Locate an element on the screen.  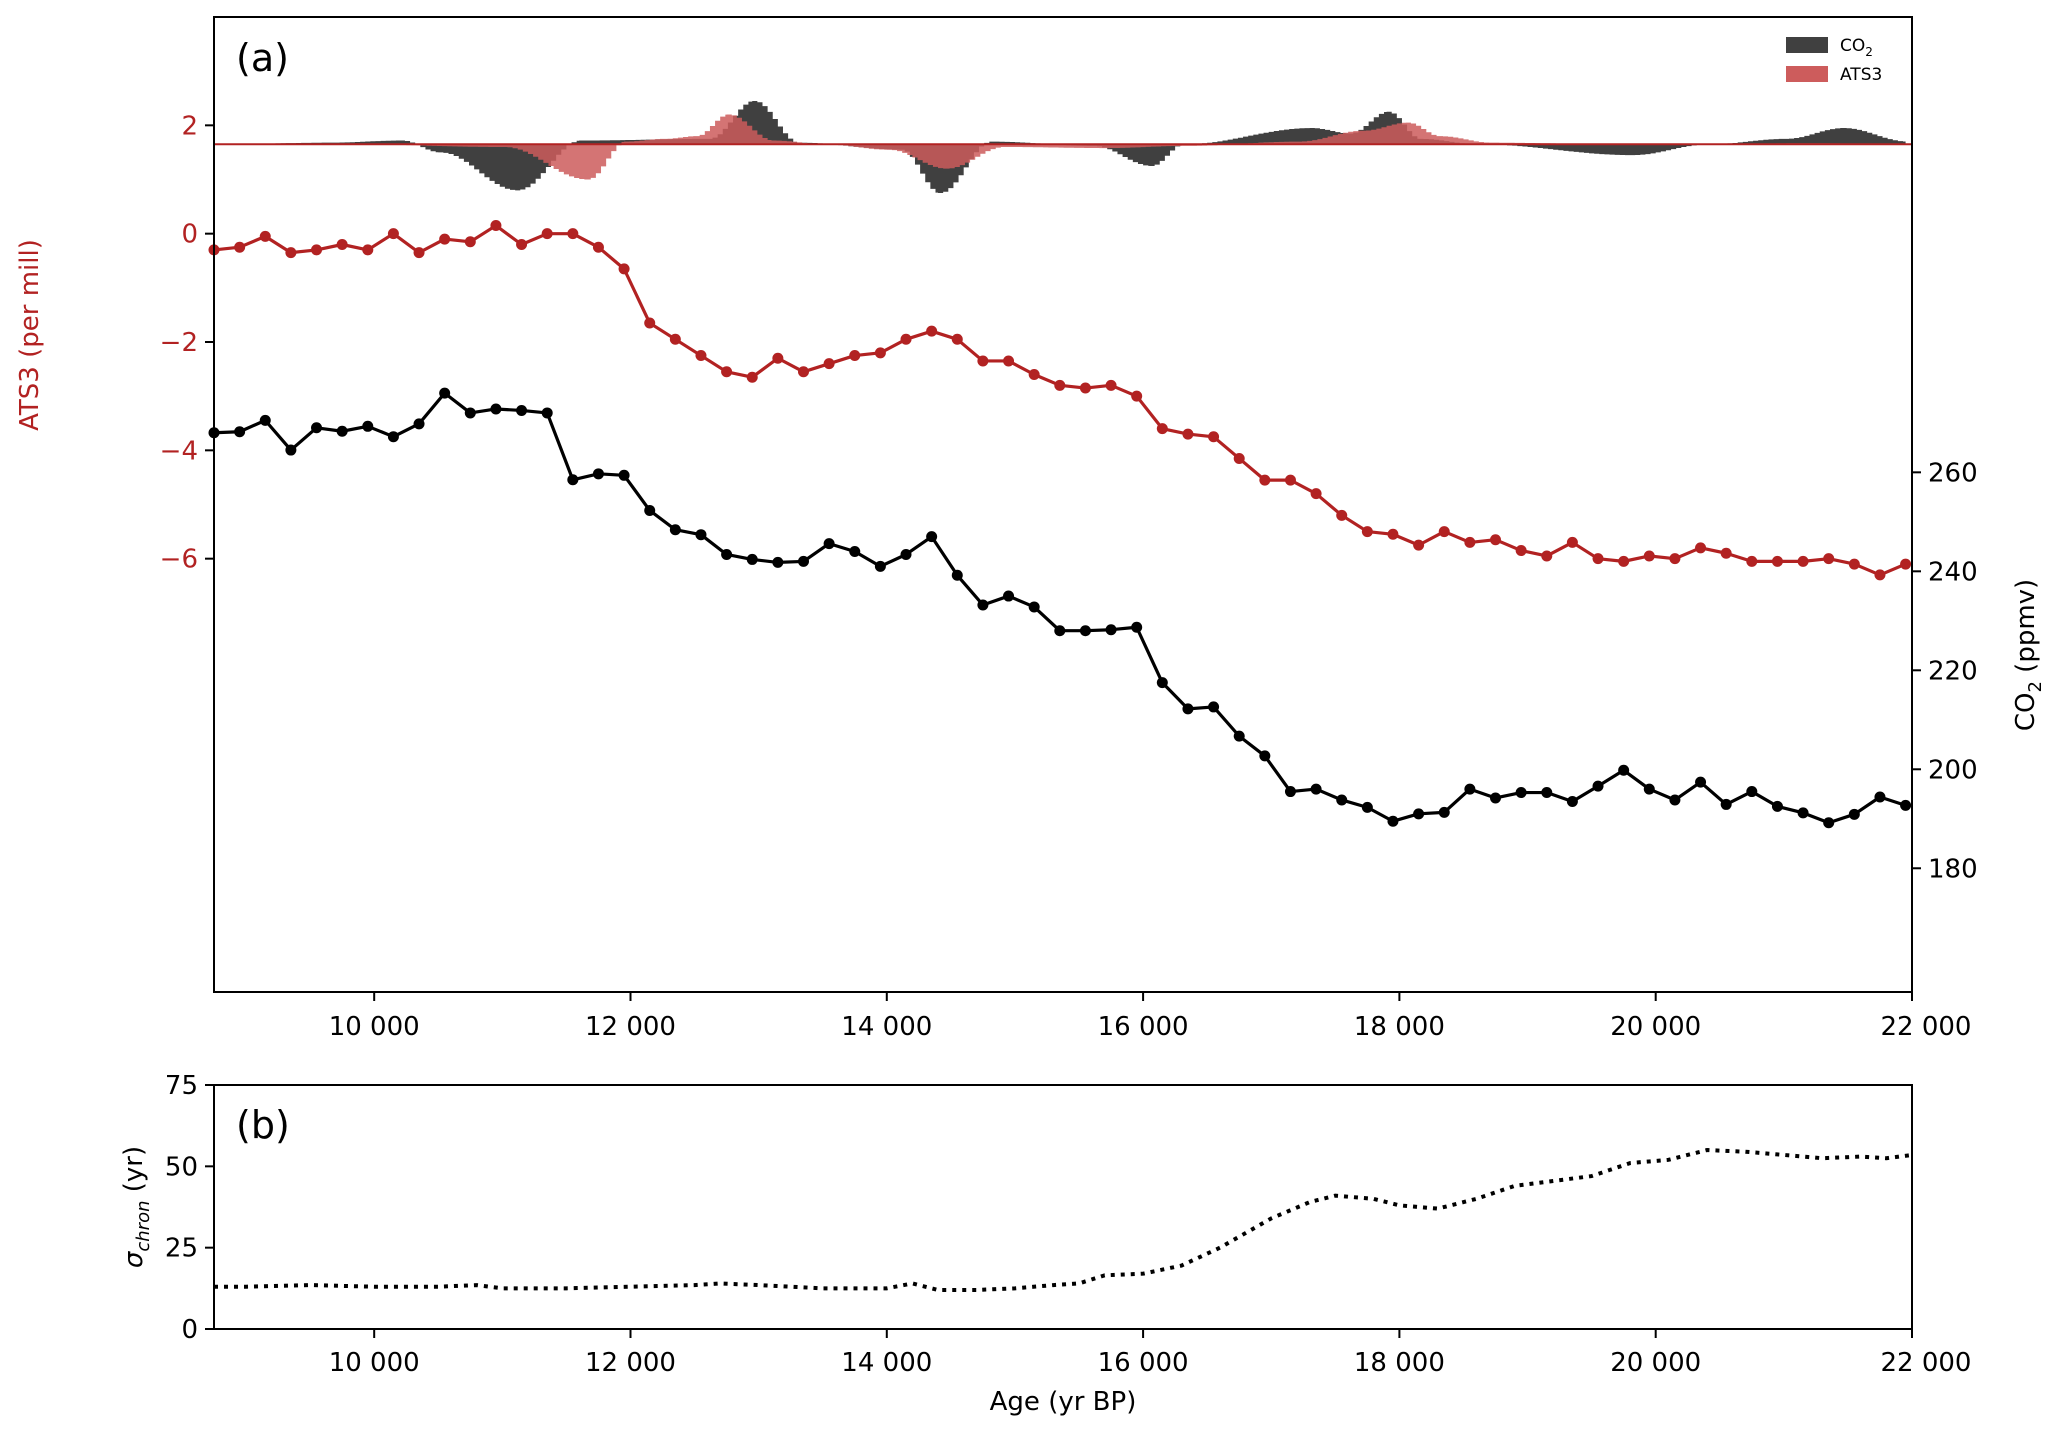
legend-label-ats3: ATS3 is located at coordinates (1861, 75).